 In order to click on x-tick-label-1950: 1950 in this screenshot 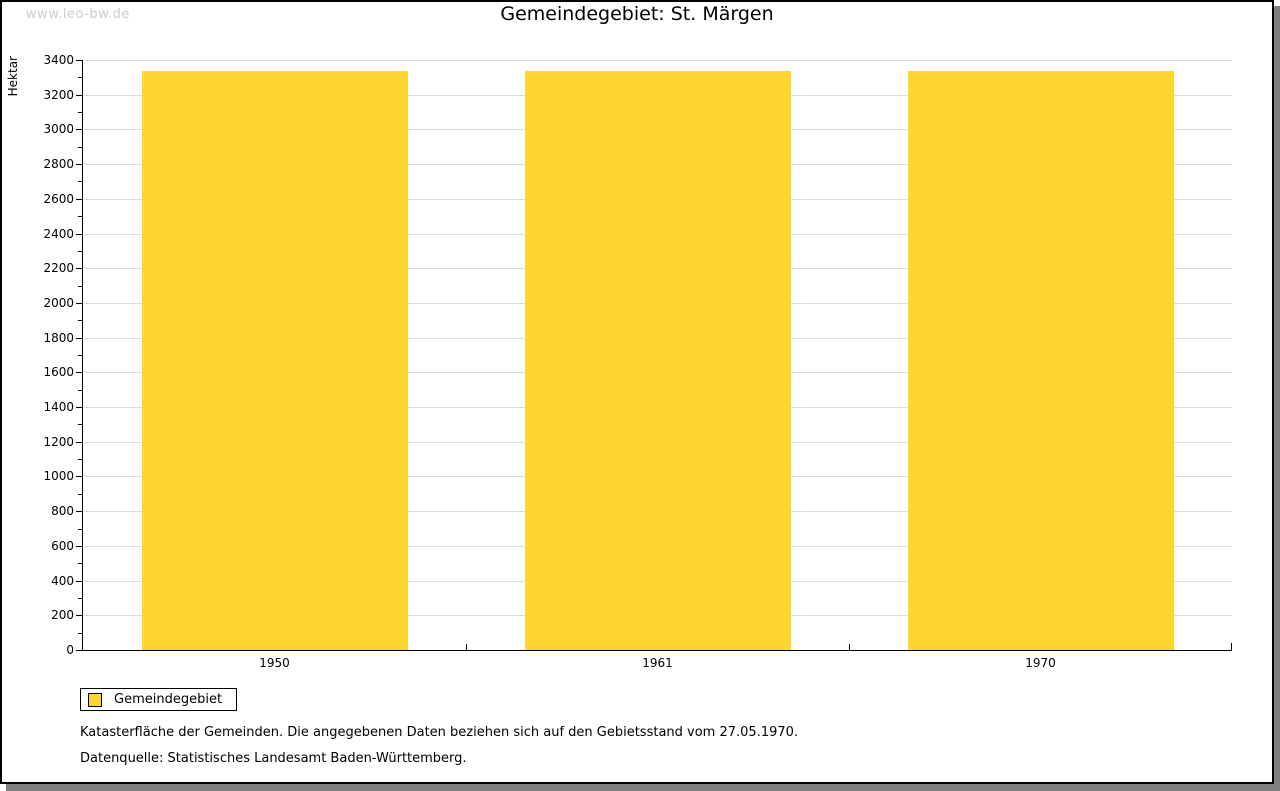, I will do `click(274, 663)`.